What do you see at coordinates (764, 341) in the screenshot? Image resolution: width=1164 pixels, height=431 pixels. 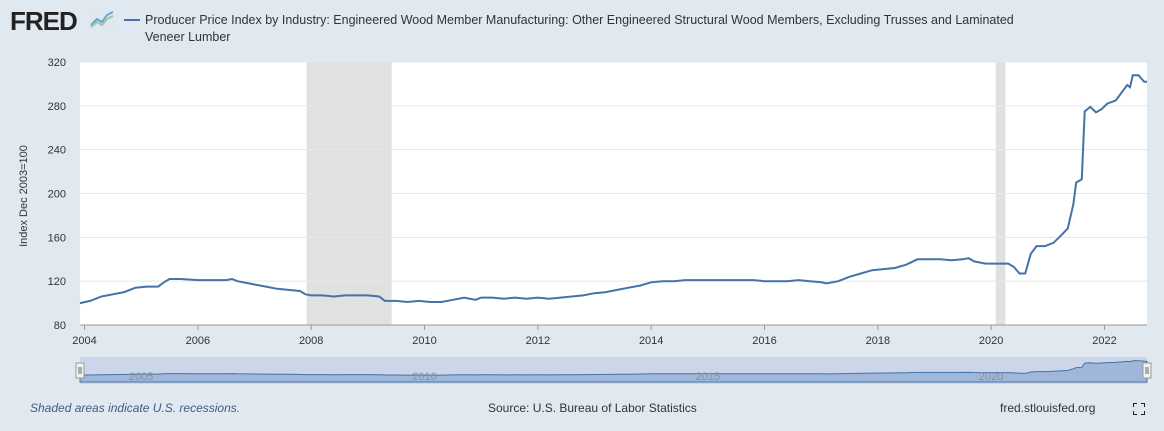 I see `x-tick-label: 2016` at bounding box center [764, 341].